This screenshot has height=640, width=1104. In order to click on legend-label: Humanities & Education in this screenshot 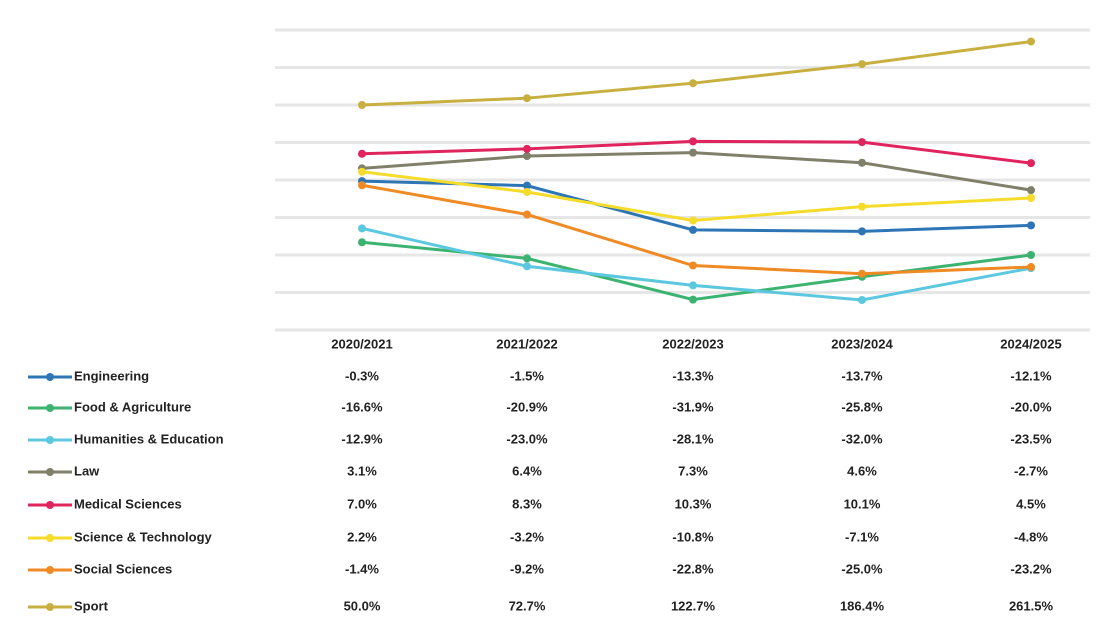, I will do `click(149, 438)`.